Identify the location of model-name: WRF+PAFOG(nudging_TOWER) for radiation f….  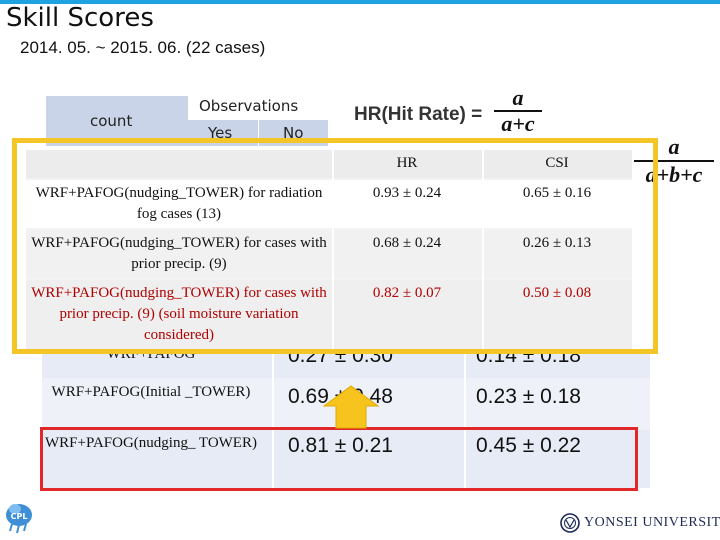
(179, 203).